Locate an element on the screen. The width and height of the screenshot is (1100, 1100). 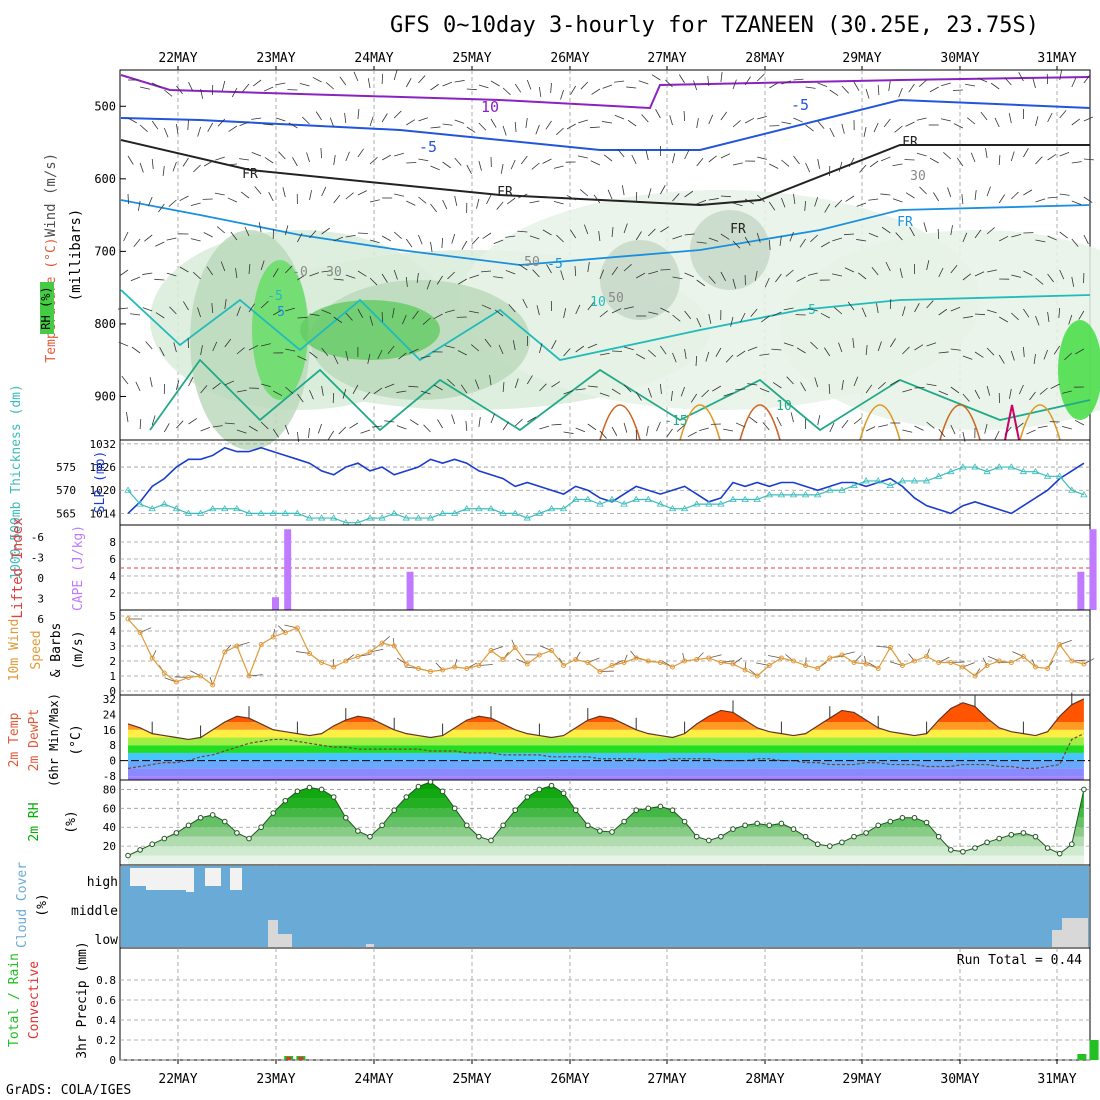
rh-shading is located at coordinates (730, 250).